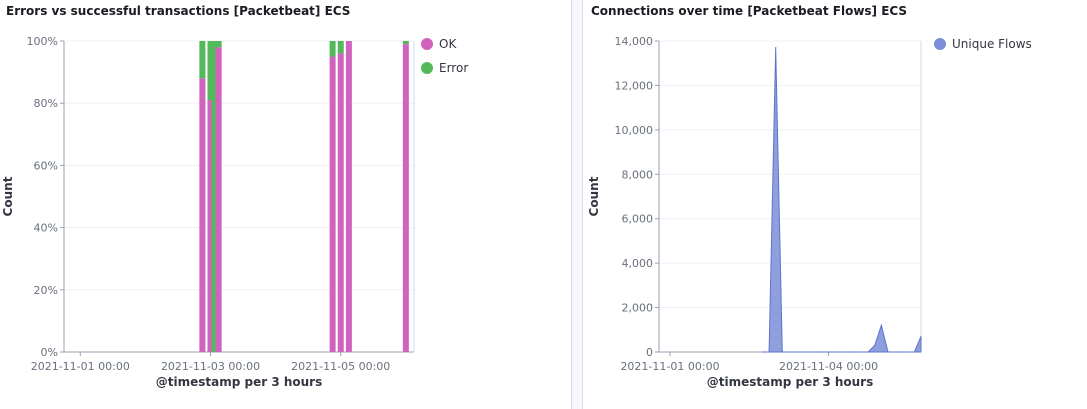 Image resolution: width=1087 pixels, height=409 pixels. I want to click on y-tick-label: 8,000, so click(638, 174).